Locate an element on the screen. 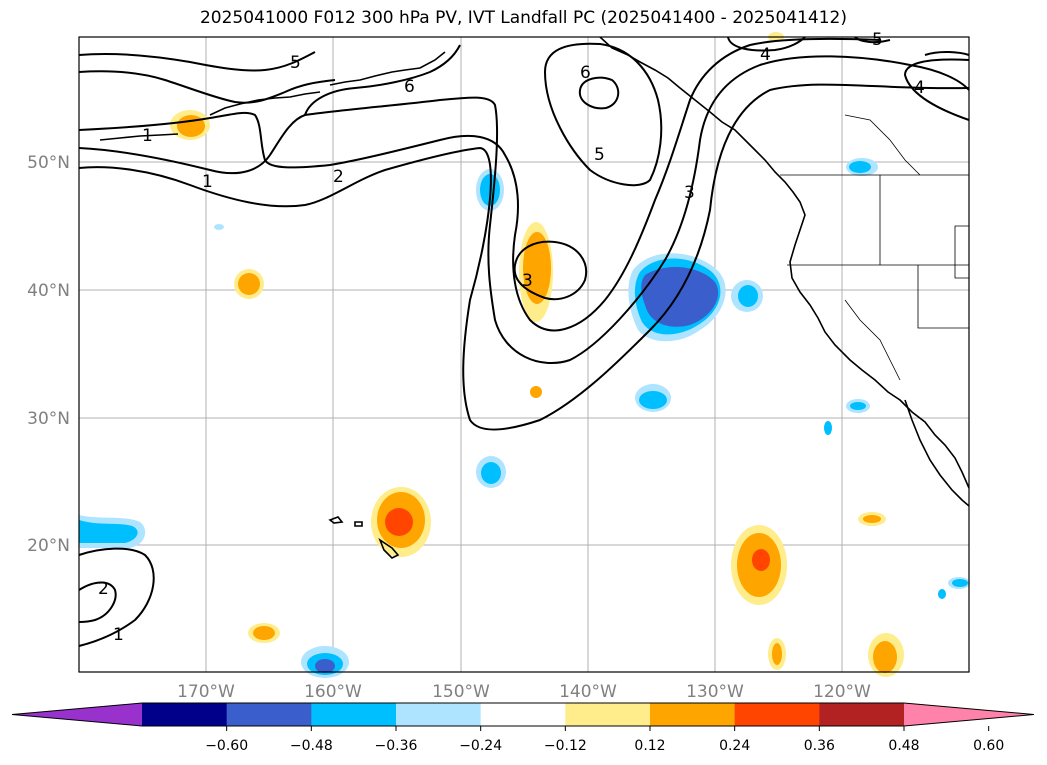 The width and height of the screenshot is (1047, 765). lat-label: 40°N is located at coordinates (48, 291).